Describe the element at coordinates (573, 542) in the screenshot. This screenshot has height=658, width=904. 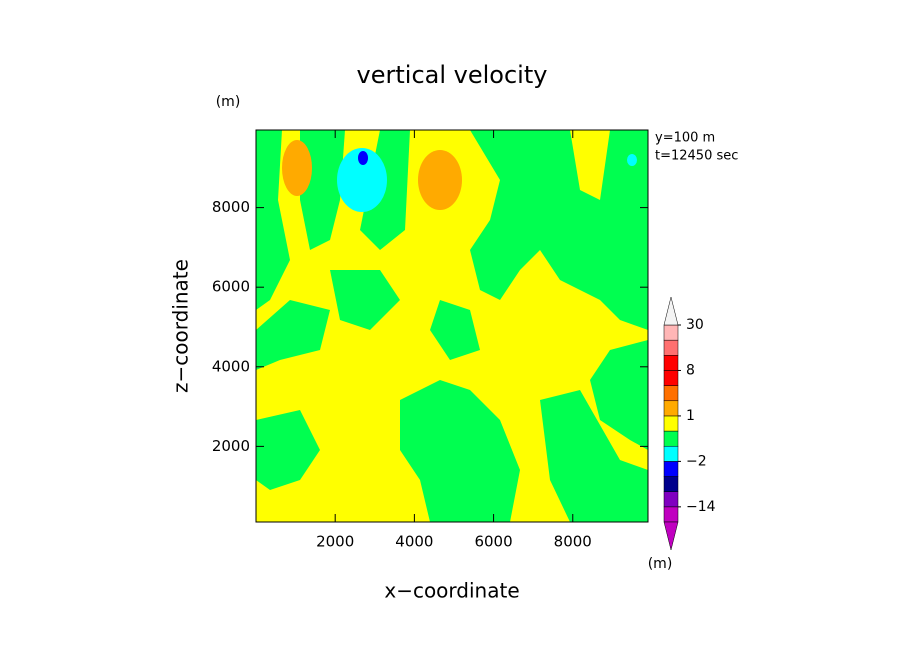
I see `x-tick-label: 8000` at that location.